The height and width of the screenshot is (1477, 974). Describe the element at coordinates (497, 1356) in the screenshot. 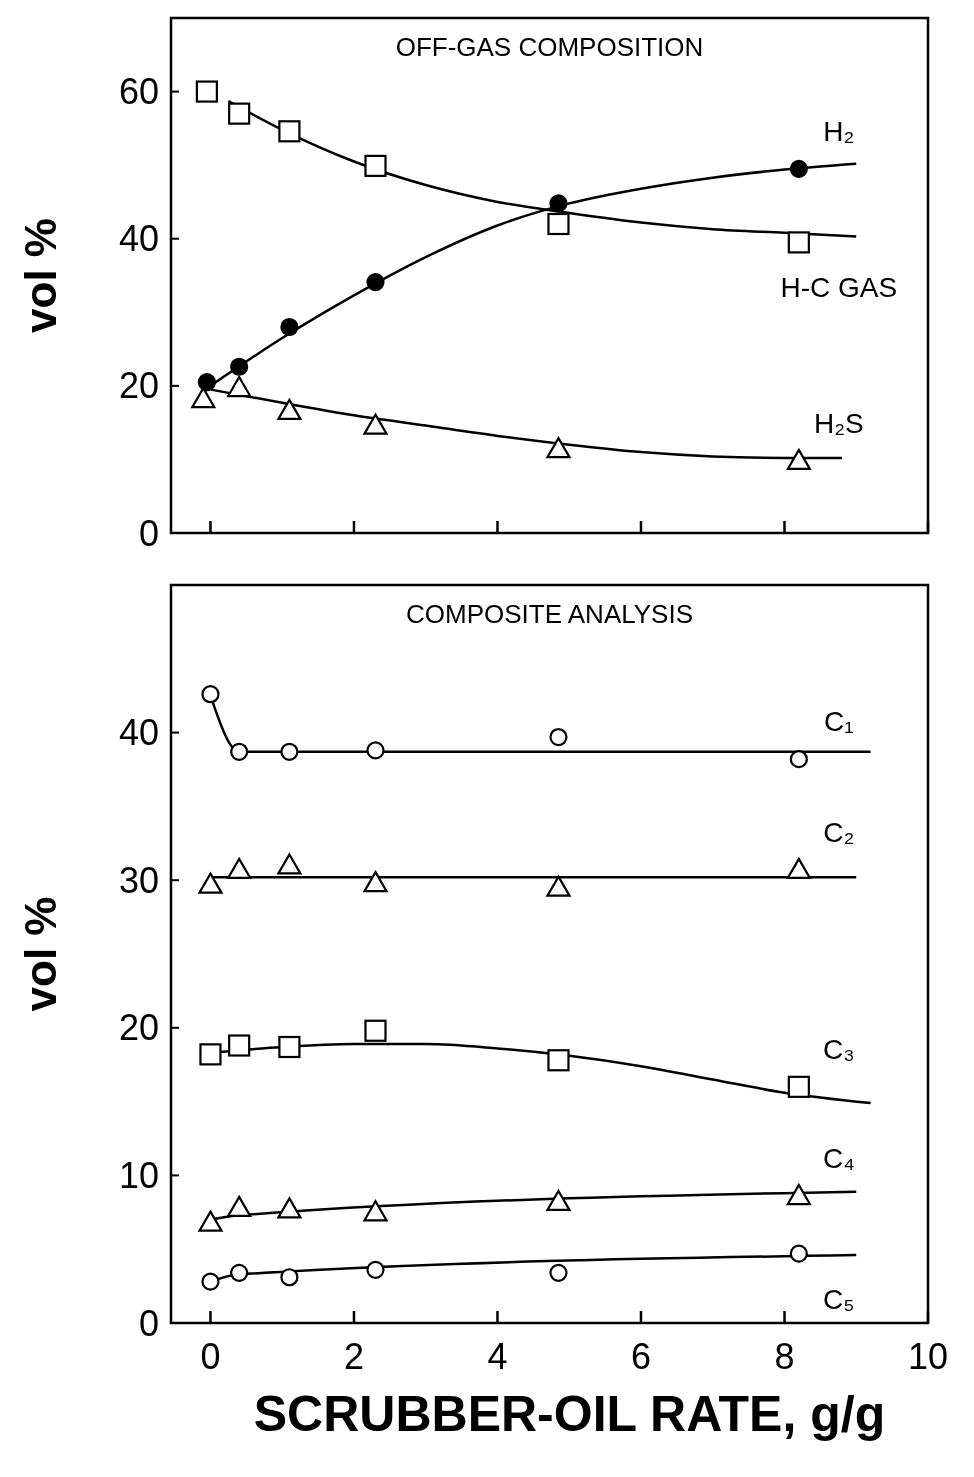

I see `x-tick-label: 4` at that location.